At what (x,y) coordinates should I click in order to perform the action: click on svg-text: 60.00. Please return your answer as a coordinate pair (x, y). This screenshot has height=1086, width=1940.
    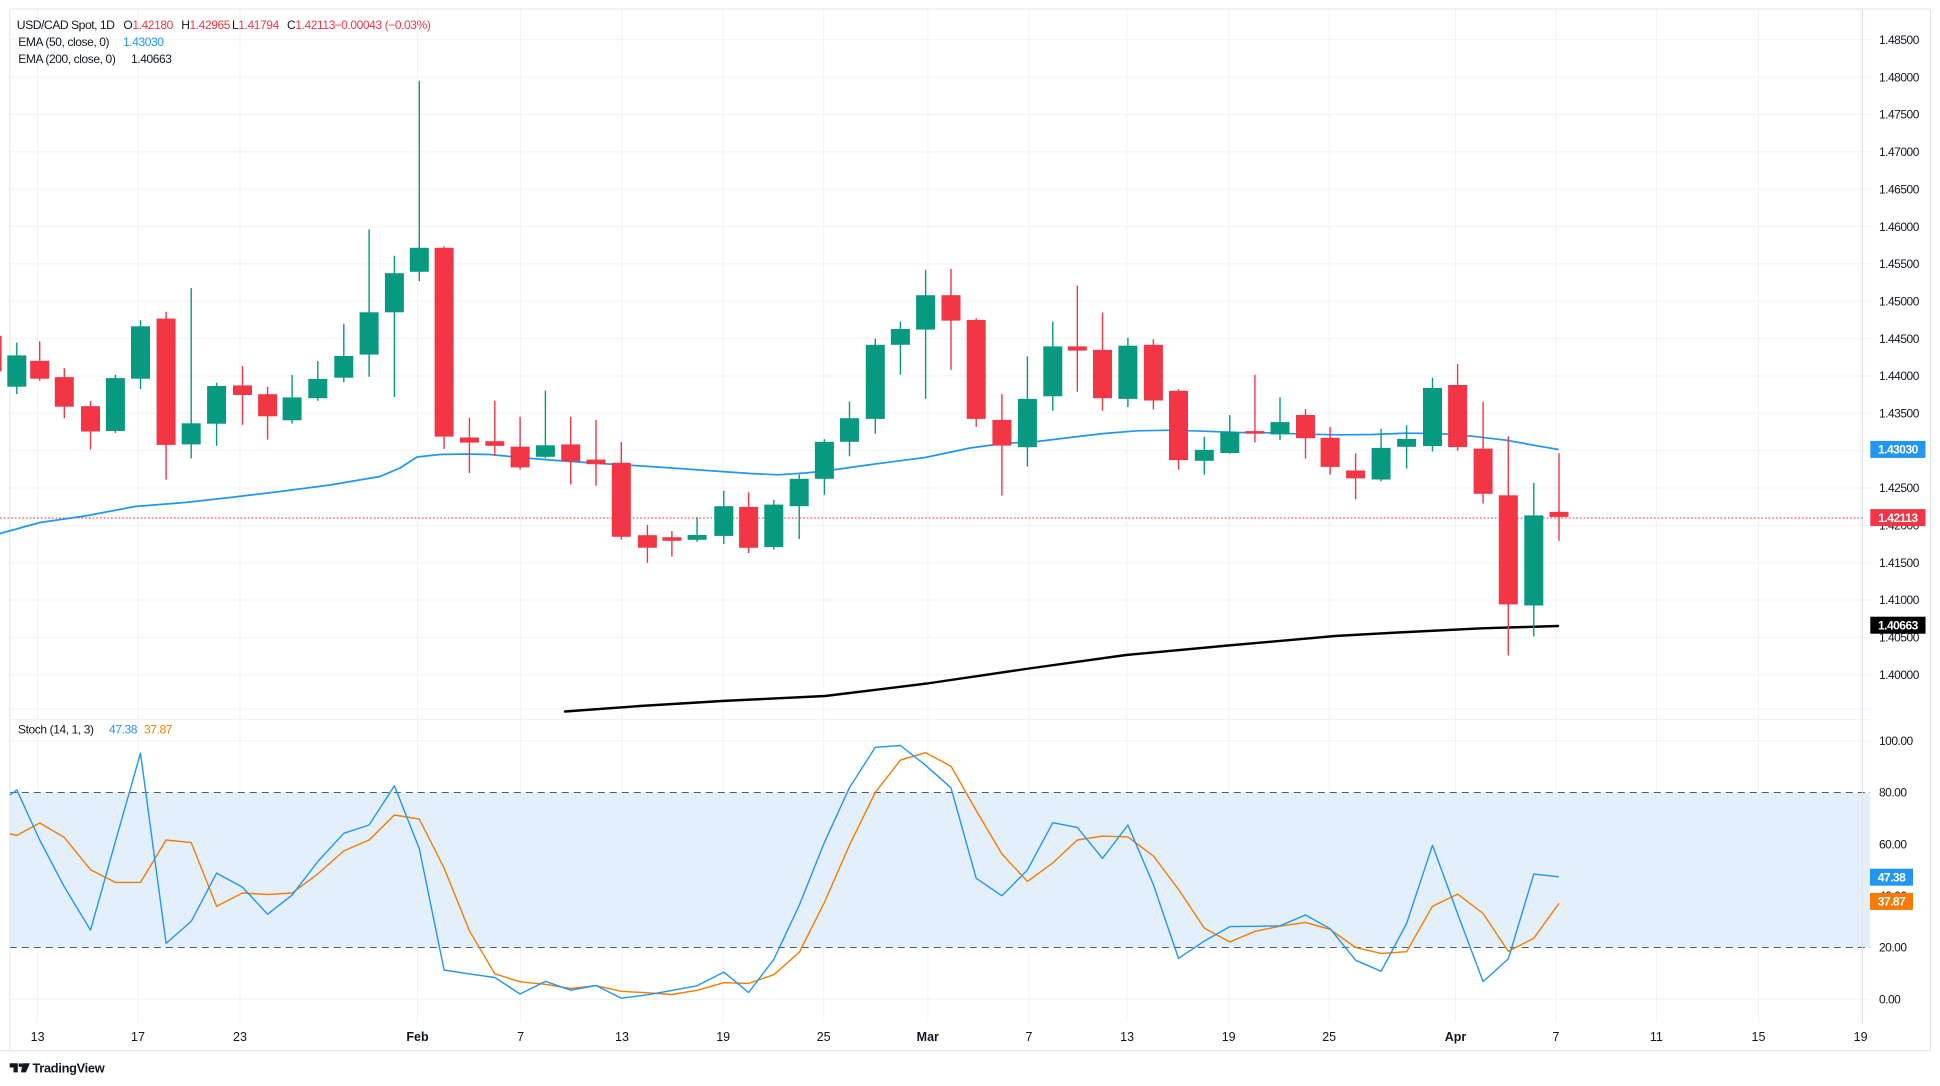
    Looking at the image, I should click on (1893, 844).